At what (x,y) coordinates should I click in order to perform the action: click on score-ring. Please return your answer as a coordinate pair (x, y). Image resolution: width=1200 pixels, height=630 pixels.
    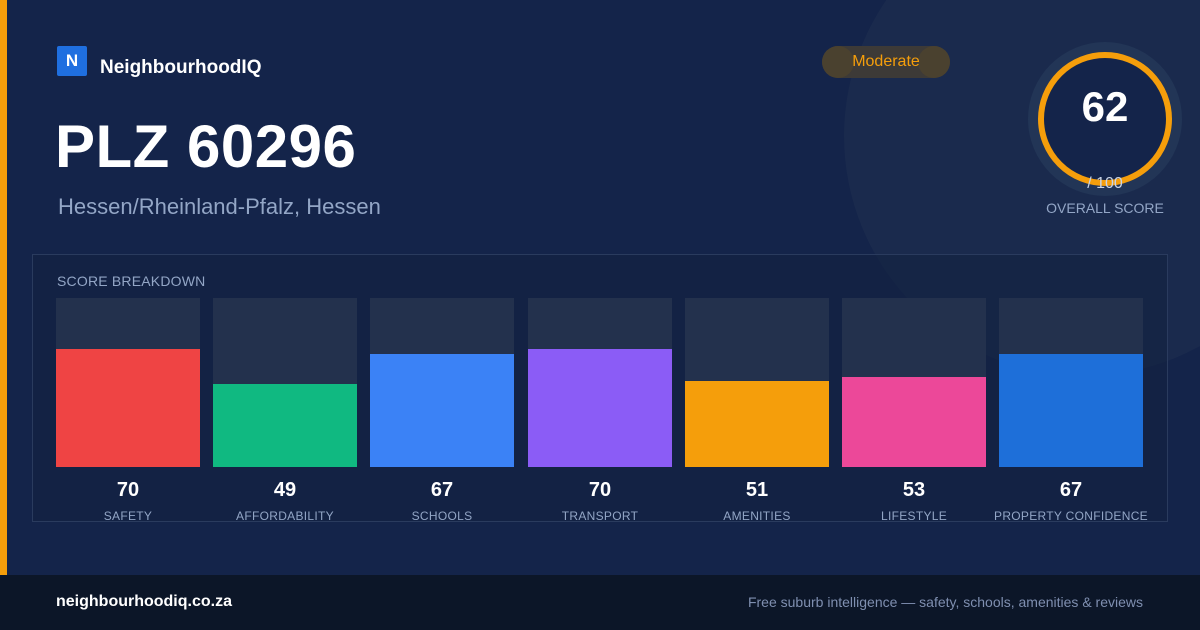
    Looking at the image, I should click on (1105, 119).